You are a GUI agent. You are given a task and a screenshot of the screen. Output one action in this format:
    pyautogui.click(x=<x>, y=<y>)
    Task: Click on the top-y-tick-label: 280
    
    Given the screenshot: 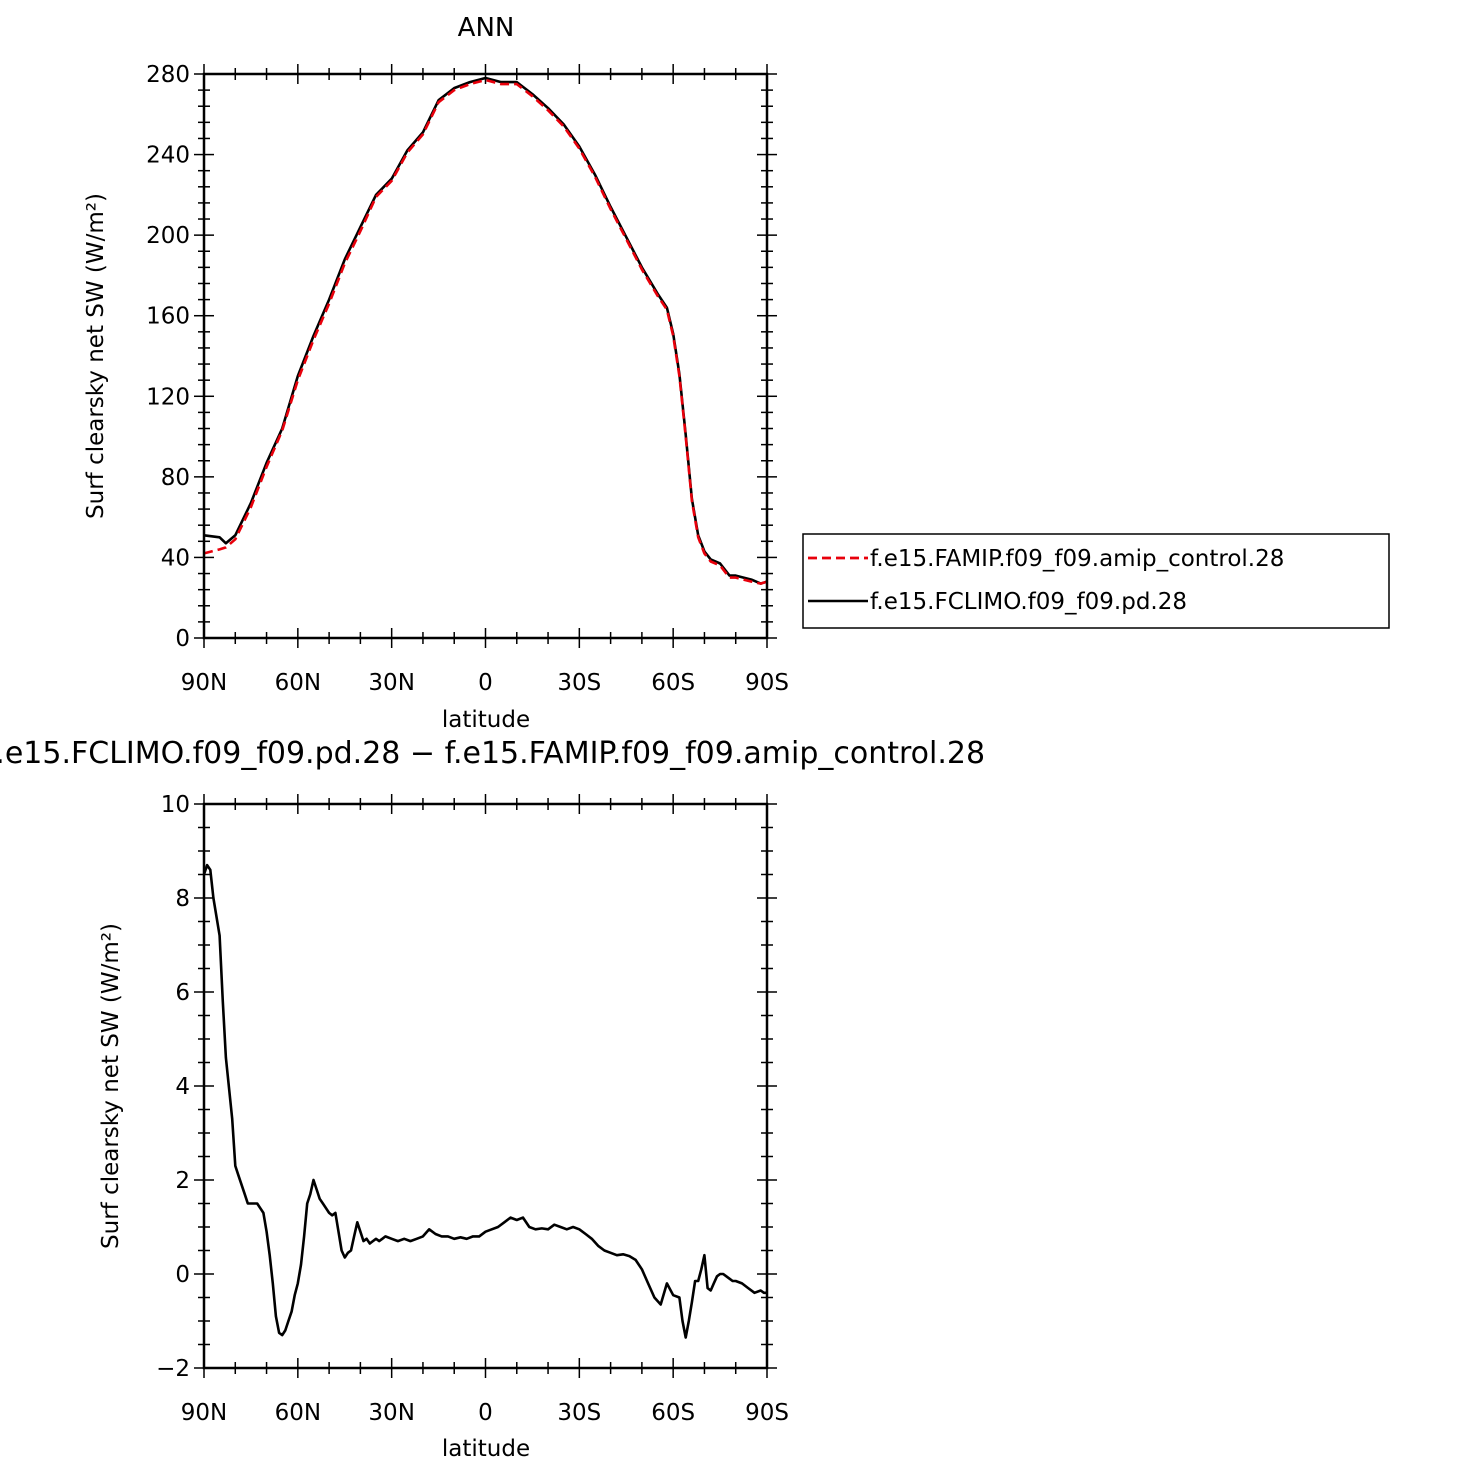 What is the action you would take?
    pyautogui.click(x=168, y=75)
    